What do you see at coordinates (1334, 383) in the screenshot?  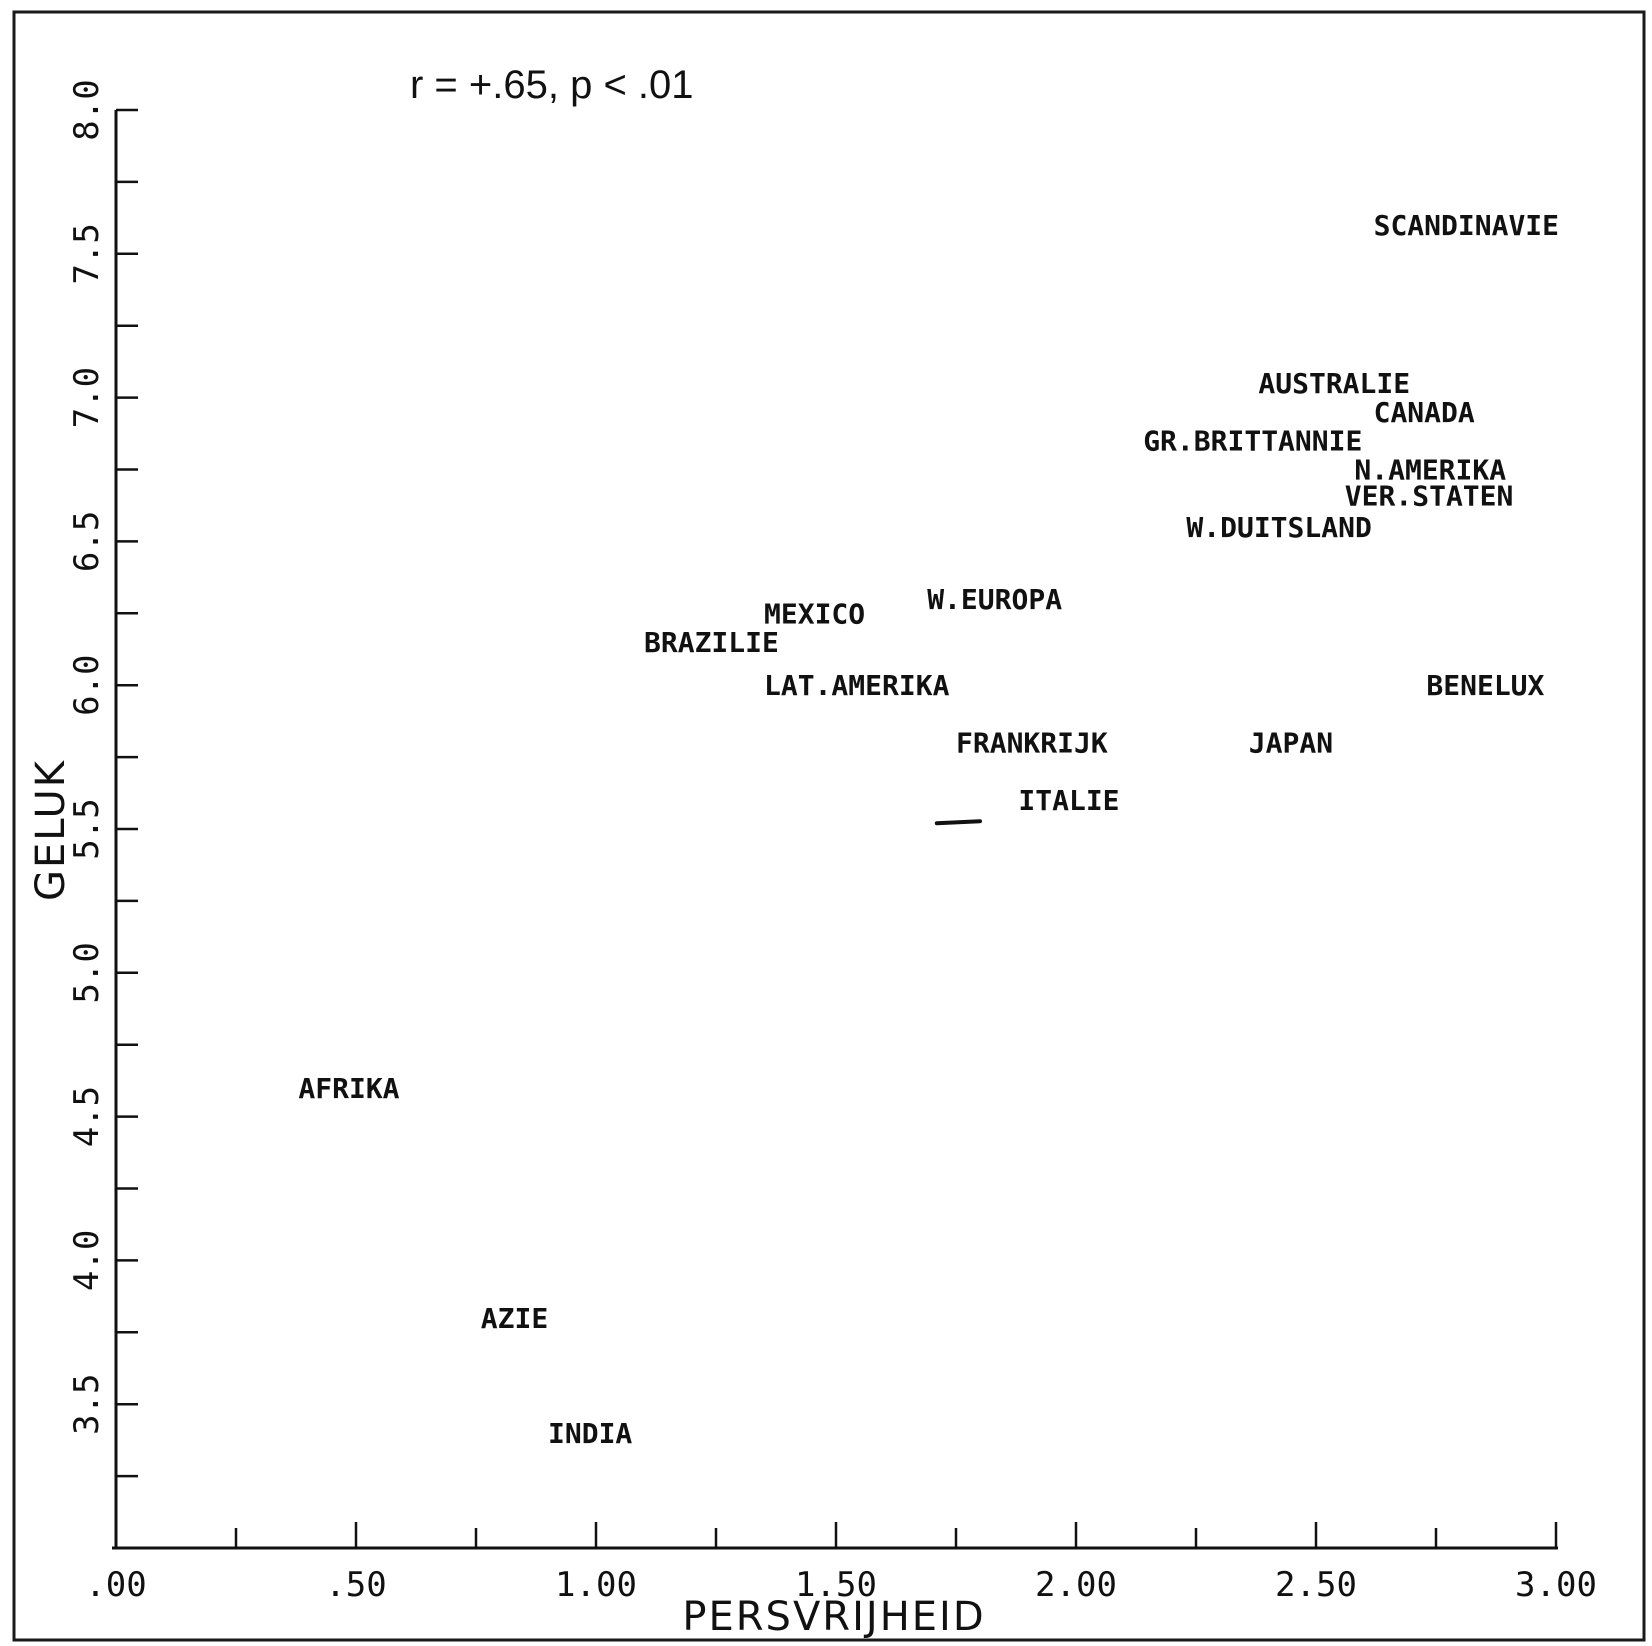 I see `point-label-1: AUSTRALIE` at bounding box center [1334, 383].